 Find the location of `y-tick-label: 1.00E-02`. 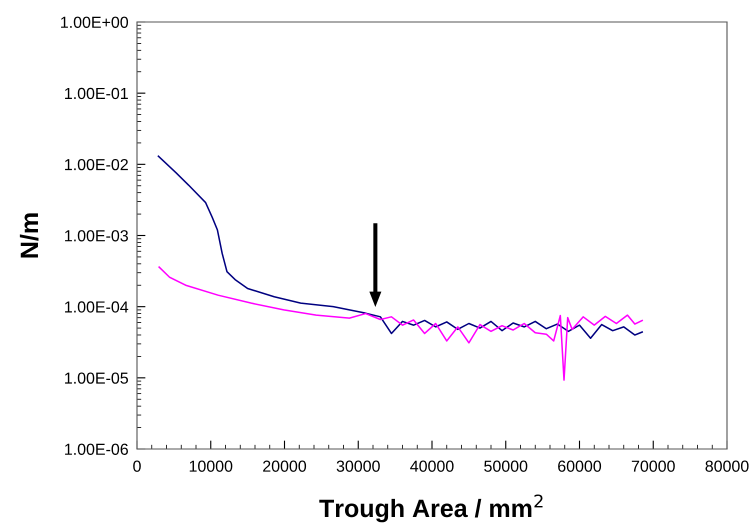

y-tick-label: 1.00E-02 is located at coordinates (96, 164).